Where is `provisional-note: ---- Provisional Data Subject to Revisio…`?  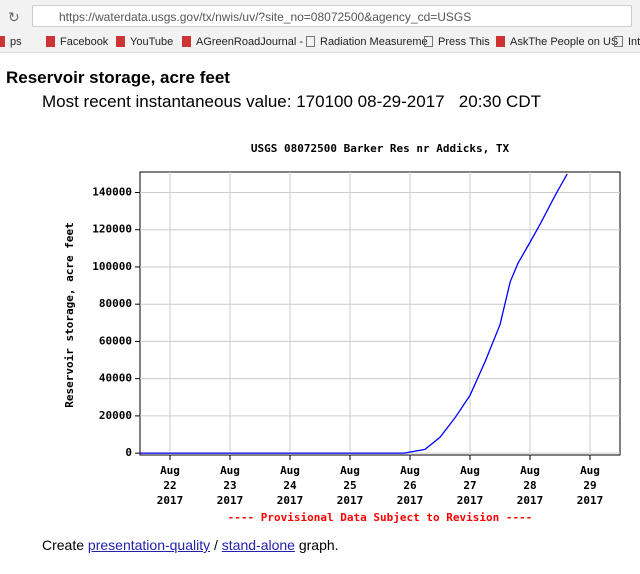 provisional-note: ---- Provisional Data Subject to Revisio… is located at coordinates (380, 517).